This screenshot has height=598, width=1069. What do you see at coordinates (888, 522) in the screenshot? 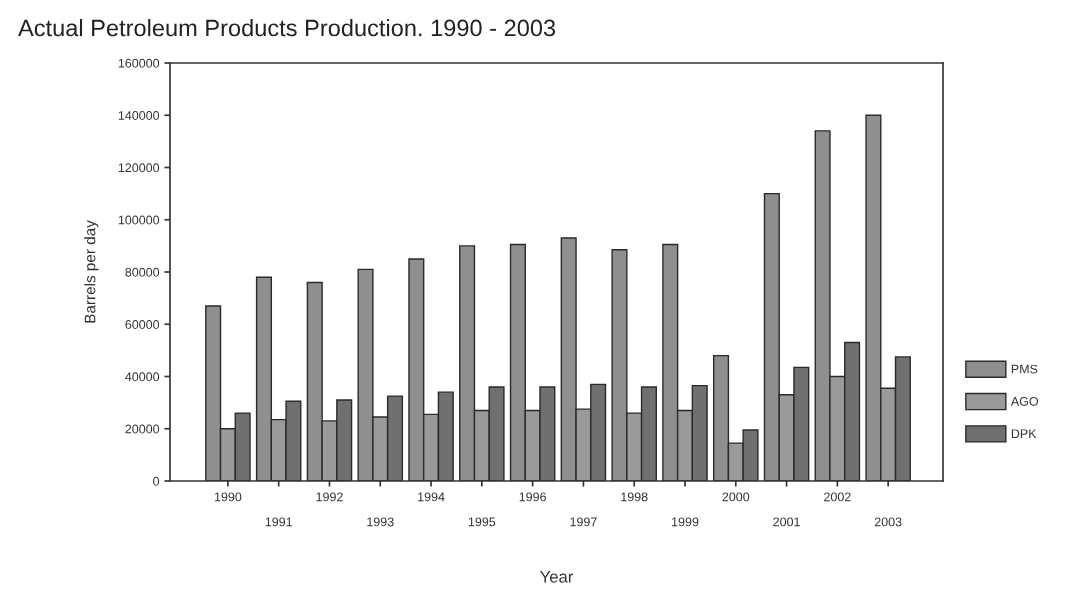
I see `x-tick-label: 2003` at bounding box center [888, 522].